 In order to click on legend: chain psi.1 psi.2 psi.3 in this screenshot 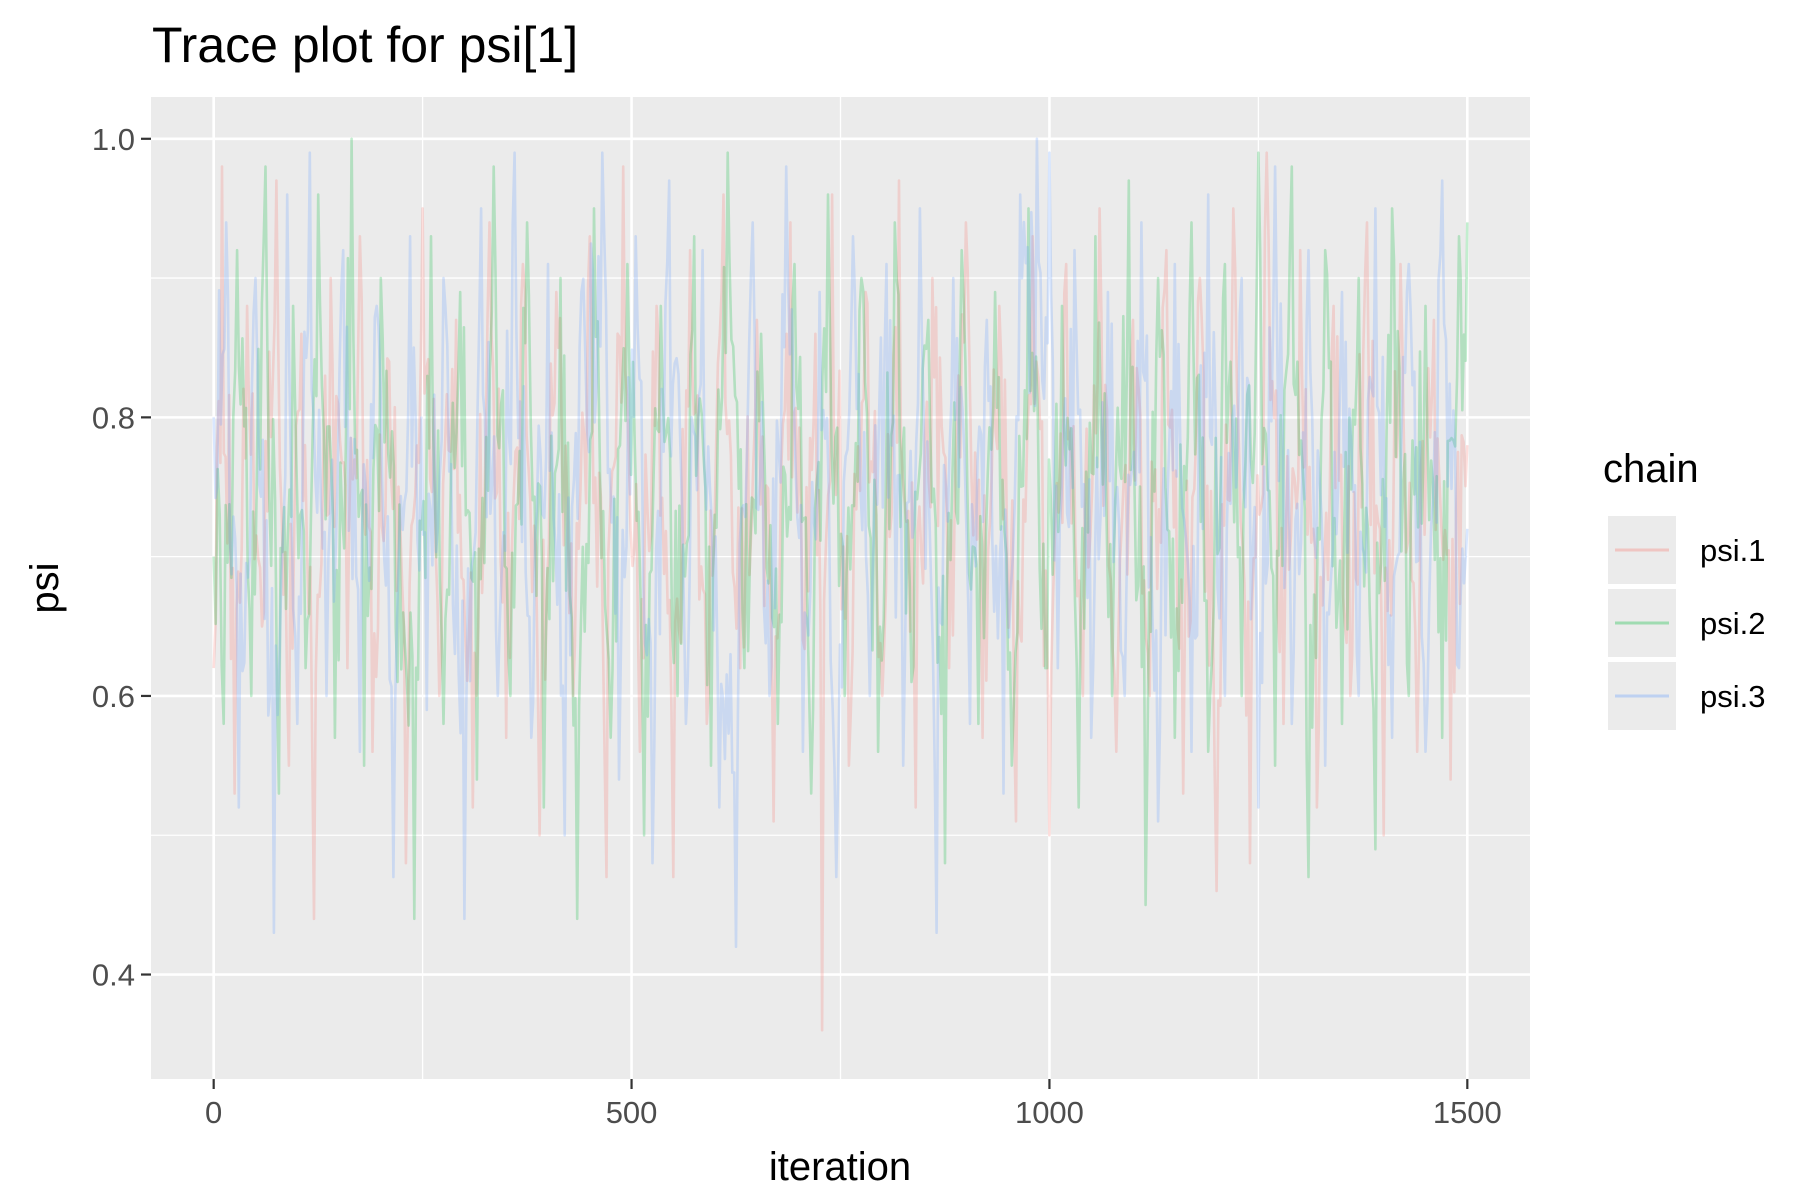, I will do `click(1684, 588)`.